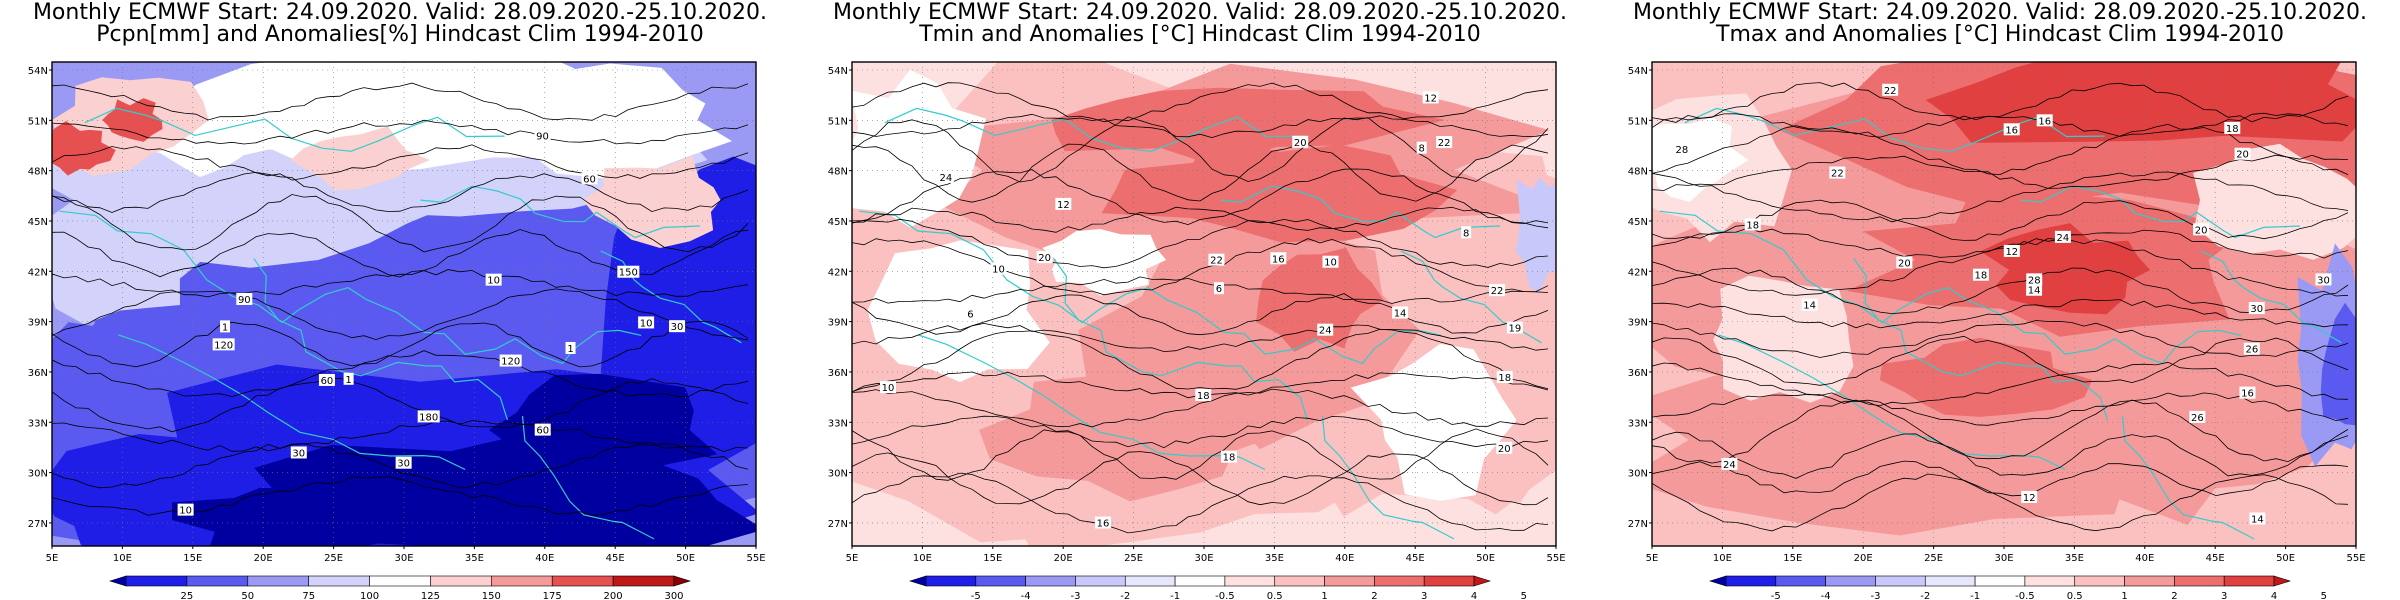 The width and height of the screenshot is (2400, 600). I want to click on contour-label-text: 60, so click(327, 381).